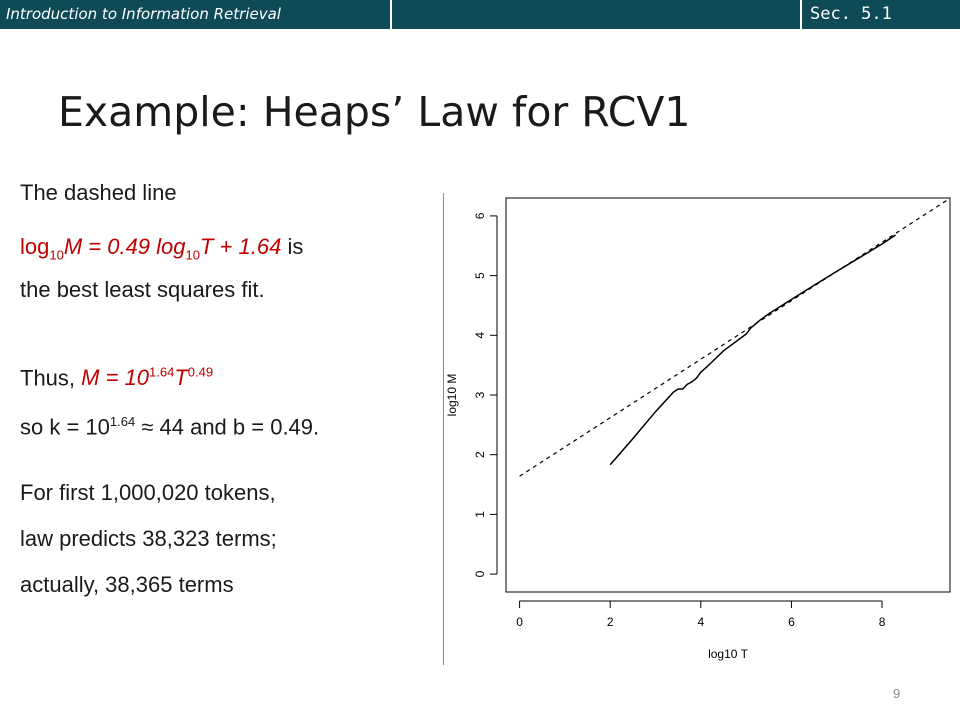 Image resolution: width=960 pixels, height=720 pixels. I want to click on thus-prefix: Thus,, so click(51, 378).